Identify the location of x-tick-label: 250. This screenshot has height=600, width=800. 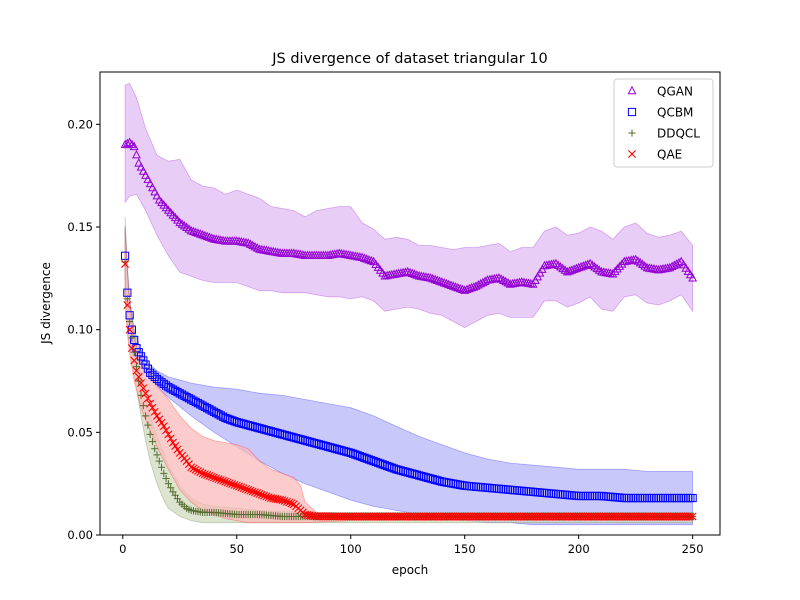
(693, 549).